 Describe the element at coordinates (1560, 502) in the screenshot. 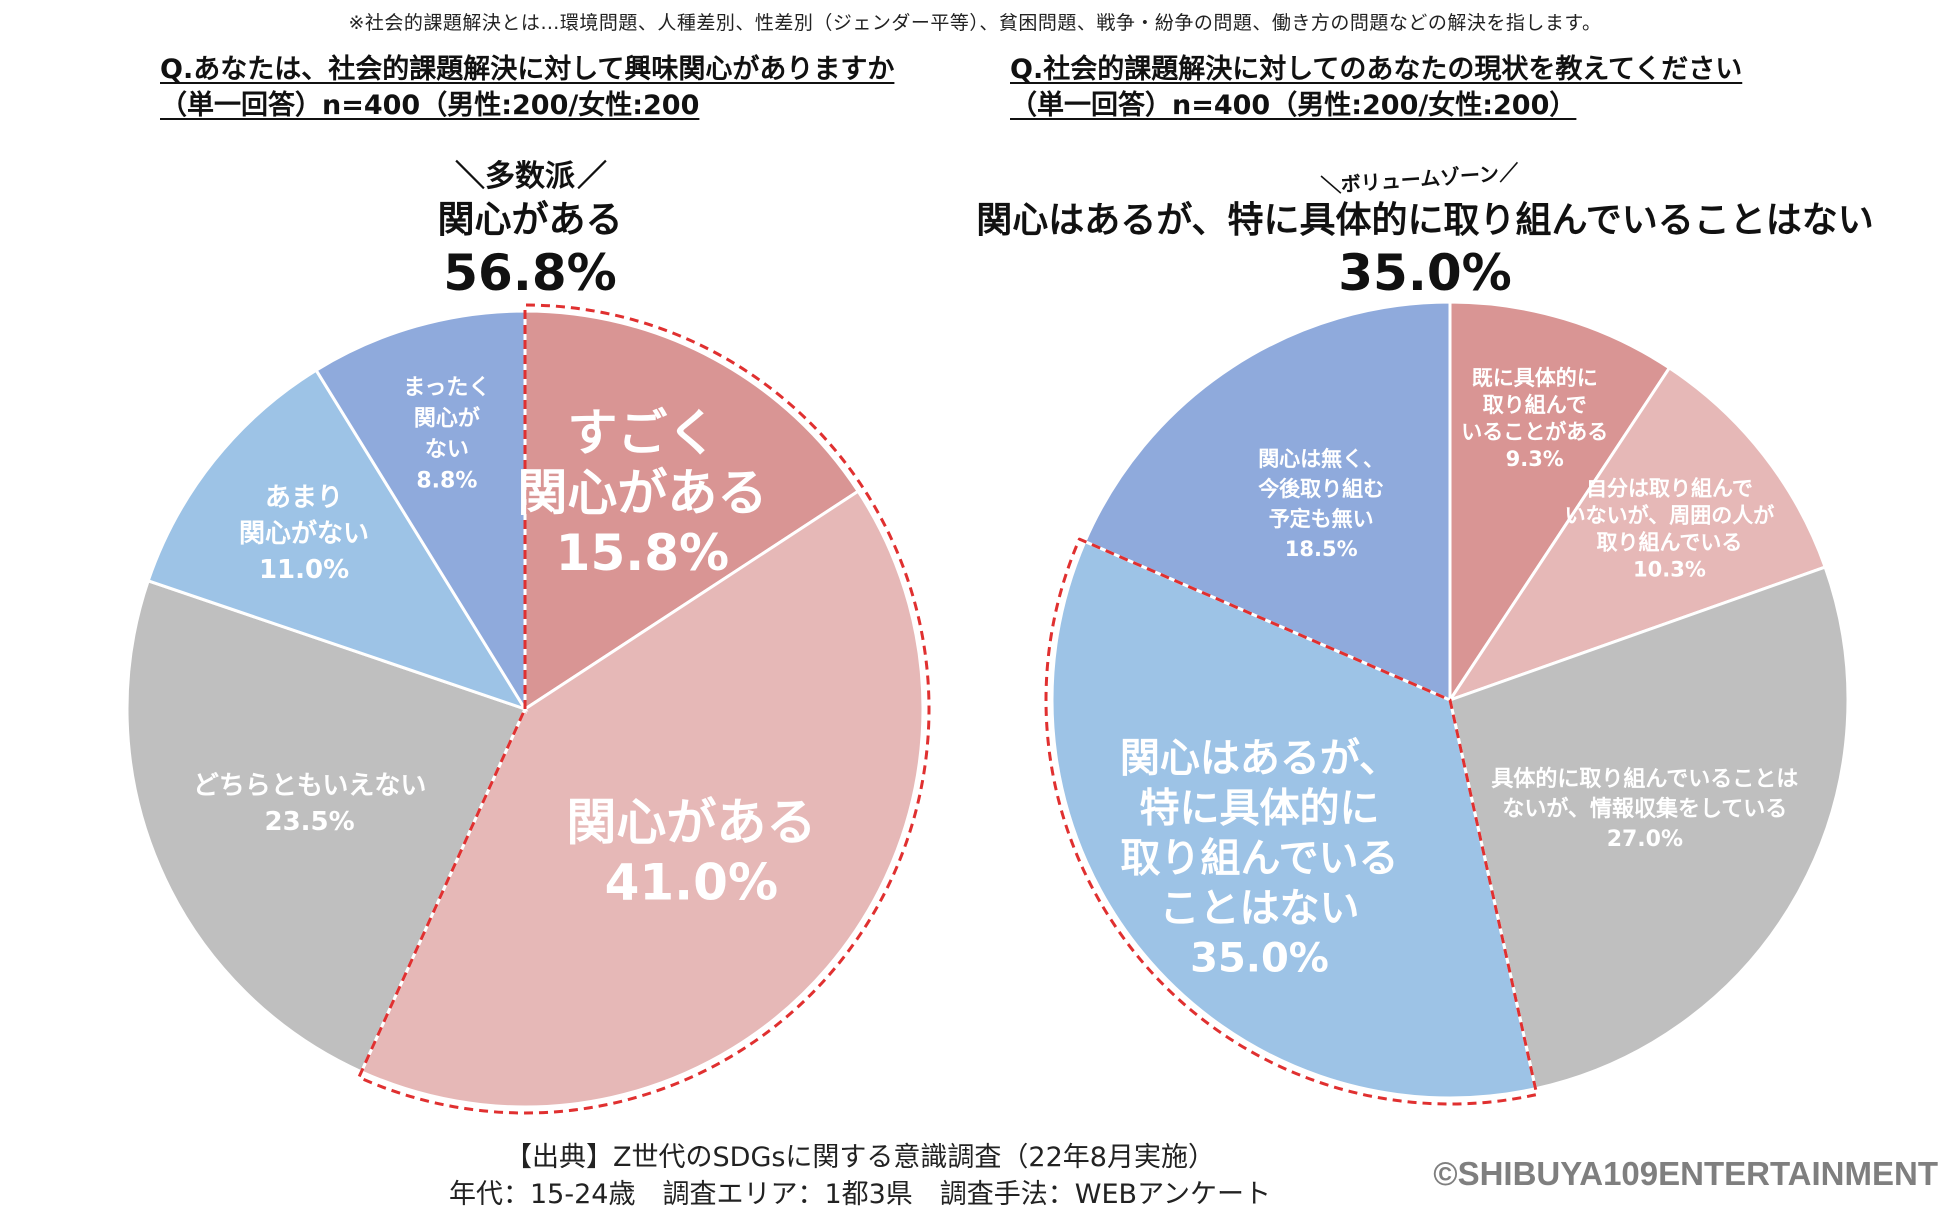

I see `right-pie-slice-already-acting` at that location.